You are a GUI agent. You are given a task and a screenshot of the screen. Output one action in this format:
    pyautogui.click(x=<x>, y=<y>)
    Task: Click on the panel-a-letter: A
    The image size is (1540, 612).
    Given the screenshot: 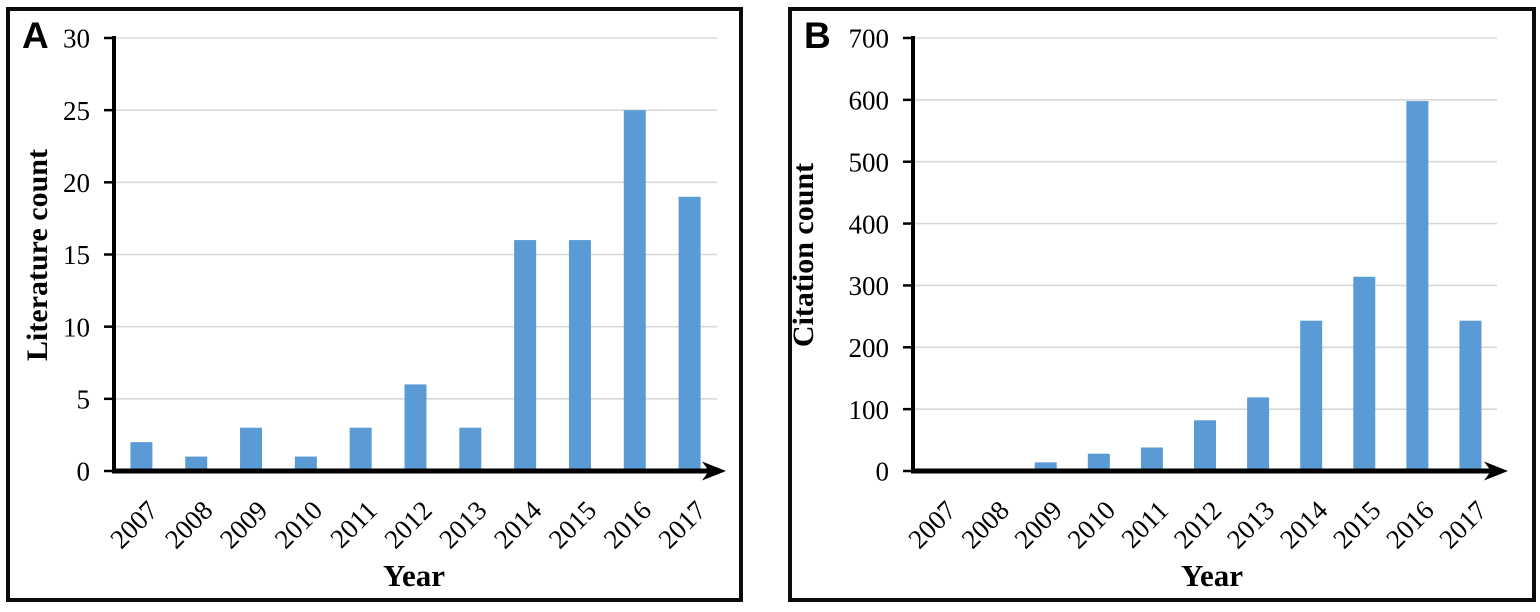 What is the action you would take?
    pyautogui.click(x=35, y=35)
    